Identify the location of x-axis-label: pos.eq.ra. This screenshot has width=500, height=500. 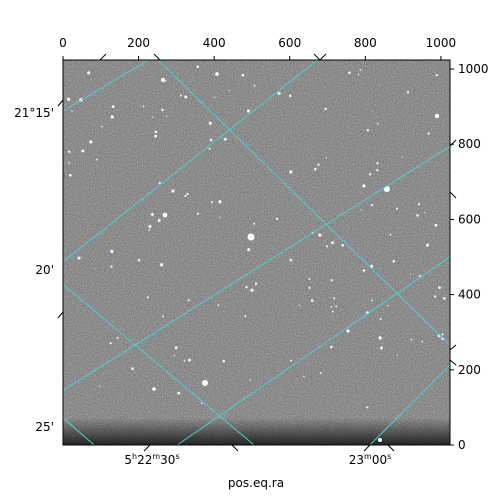
(256, 483).